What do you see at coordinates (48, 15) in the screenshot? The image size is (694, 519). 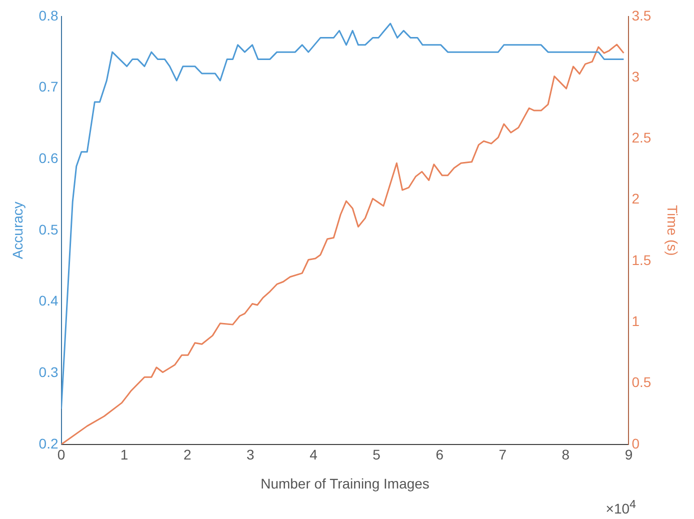 I see `y-tick-label: 0.8` at bounding box center [48, 15].